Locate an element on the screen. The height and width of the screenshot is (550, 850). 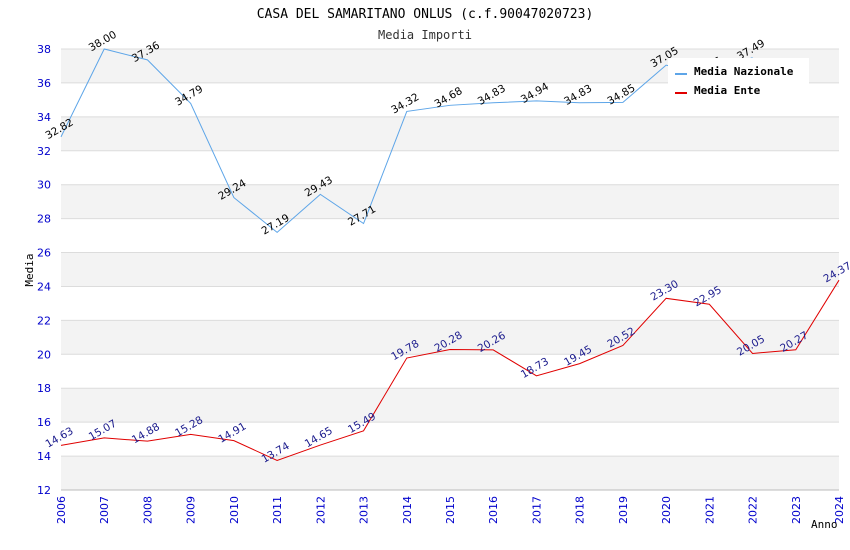
data-label: 34.32 is located at coordinates (405, 103).